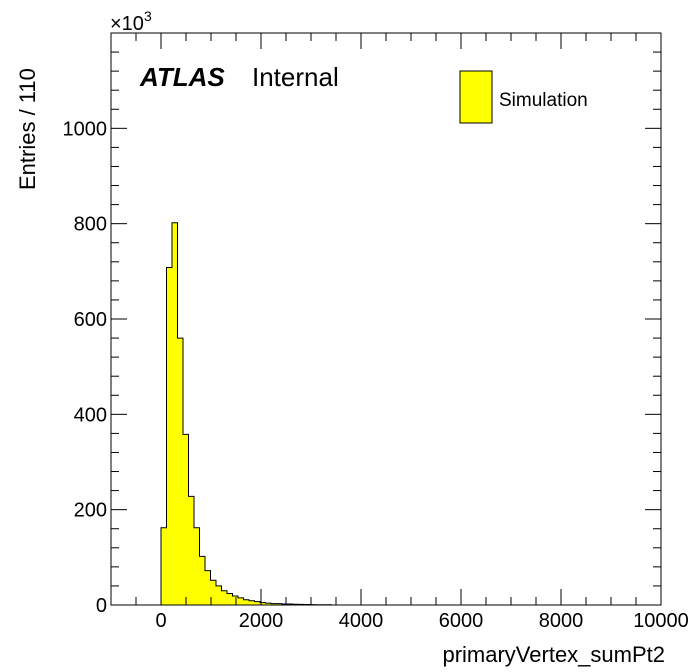 The width and height of the screenshot is (696, 672). Describe the element at coordinates (90, 225) in the screenshot. I see `y-tick-label: 800` at that location.